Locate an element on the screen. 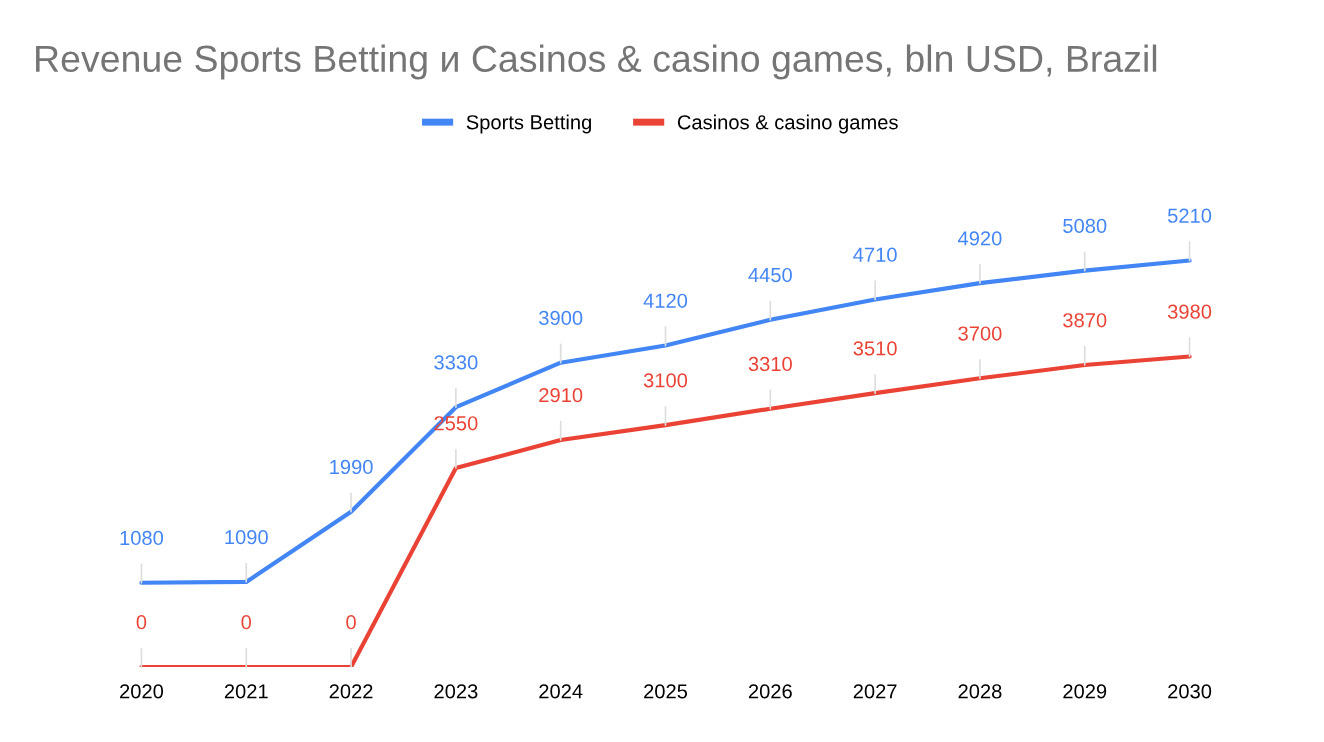 Image resolution: width=1324 pixels, height=742 pixels. data-label: 3700 is located at coordinates (980, 333).